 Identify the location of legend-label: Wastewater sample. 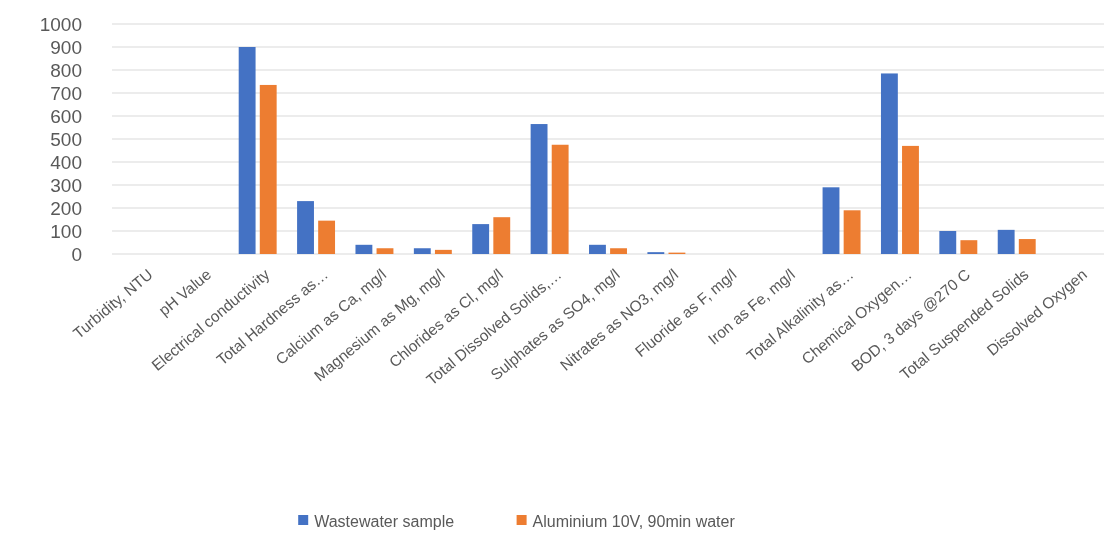
(384, 521).